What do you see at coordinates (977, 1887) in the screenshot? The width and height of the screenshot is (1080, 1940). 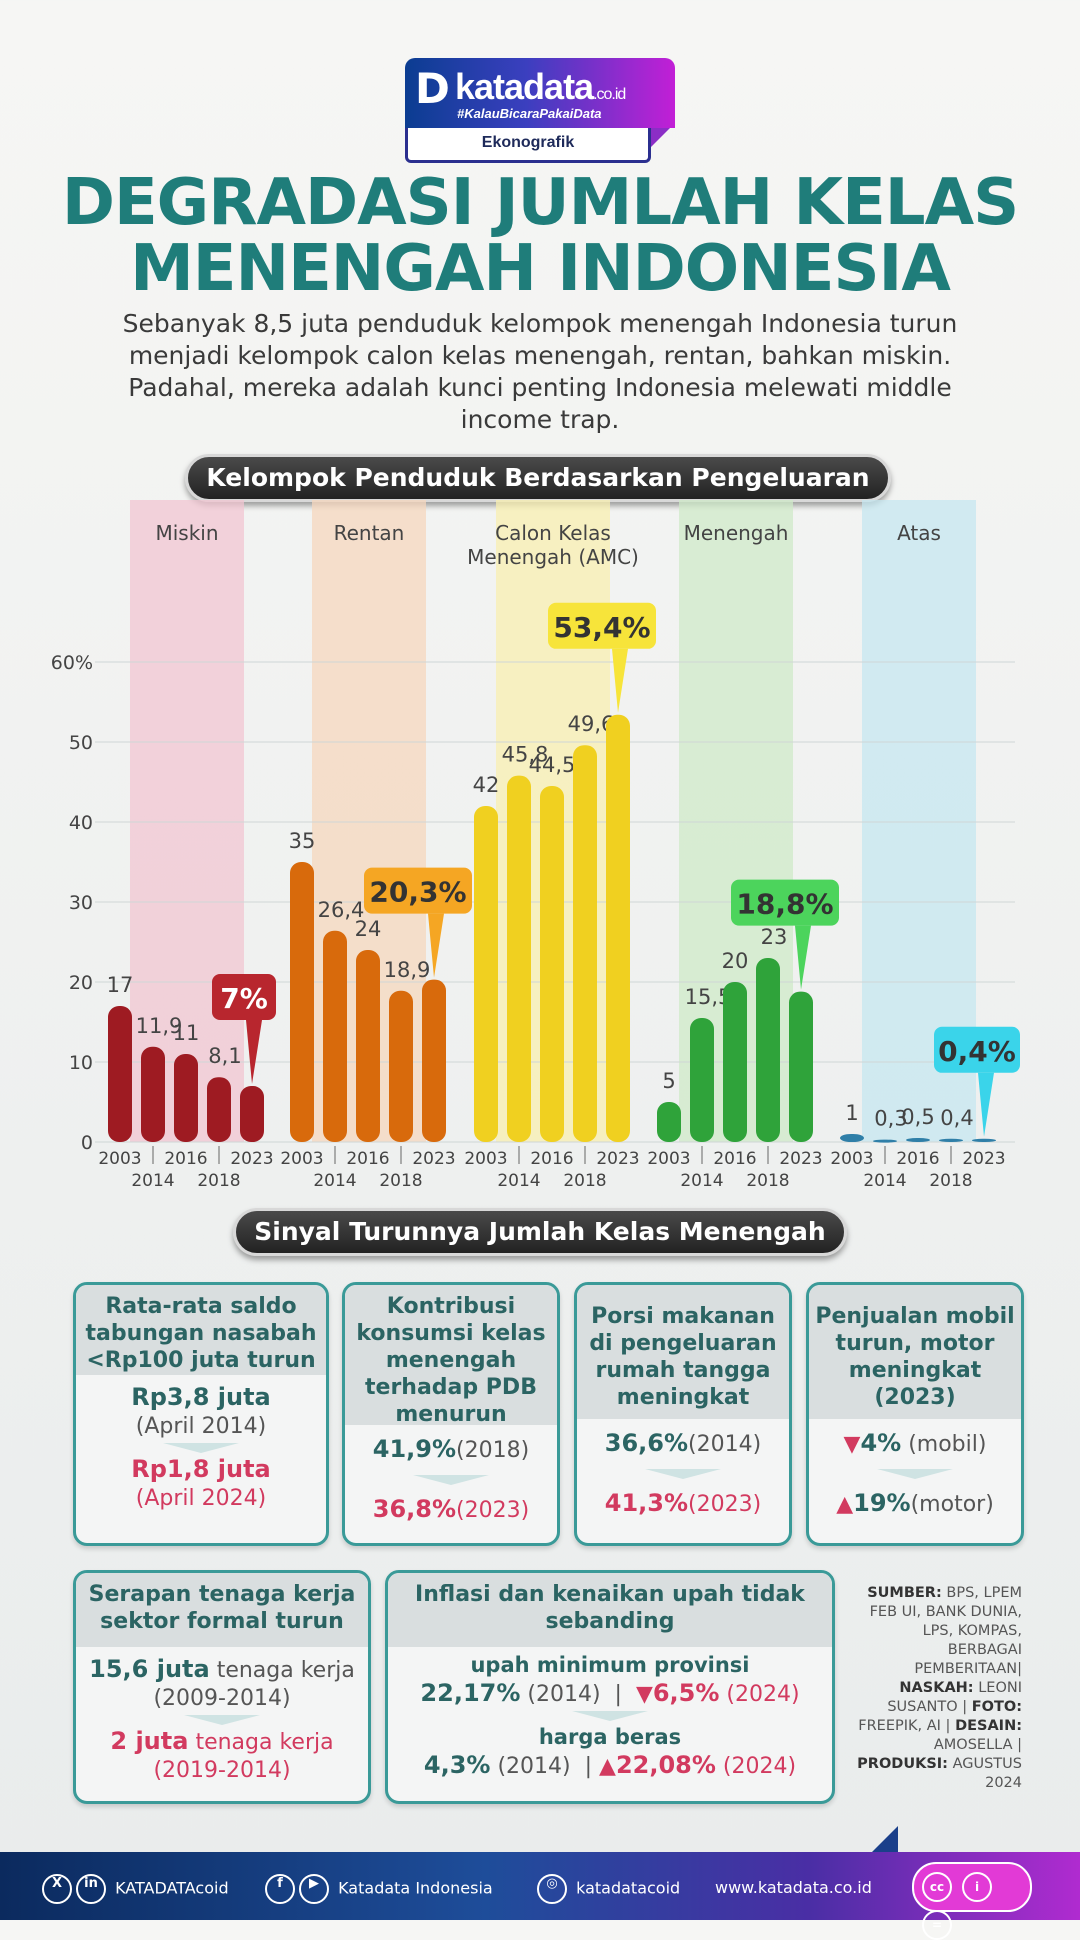 I see `by-icon: i` at bounding box center [977, 1887].